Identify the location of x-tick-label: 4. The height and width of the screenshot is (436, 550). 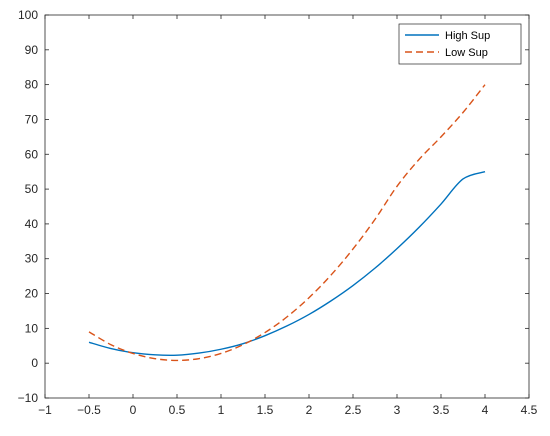
(485, 410).